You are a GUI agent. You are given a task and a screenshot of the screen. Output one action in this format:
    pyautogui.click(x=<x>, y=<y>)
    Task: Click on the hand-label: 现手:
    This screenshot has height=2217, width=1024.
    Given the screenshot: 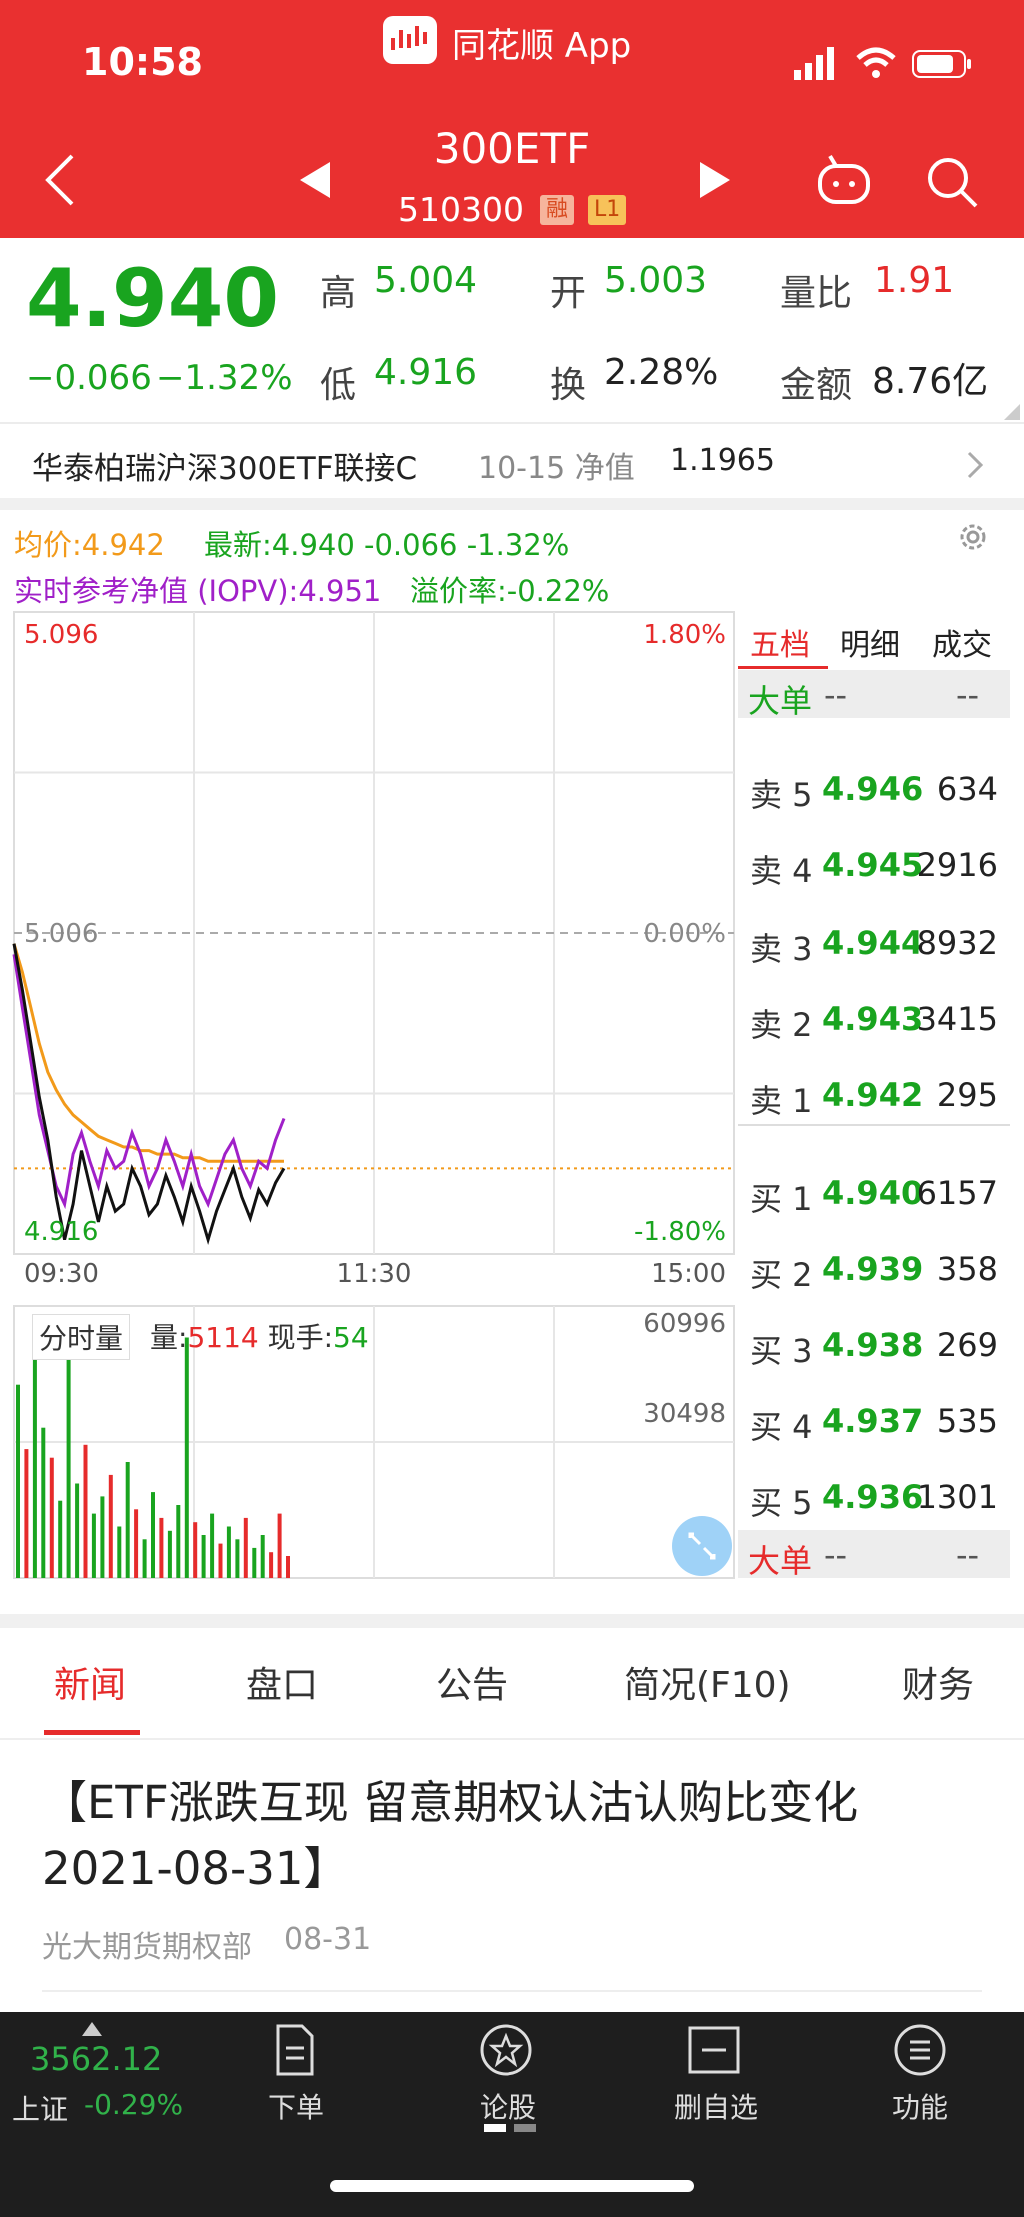 What is the action you would take?
    pyautogui.click(x=300, y=1337)
    